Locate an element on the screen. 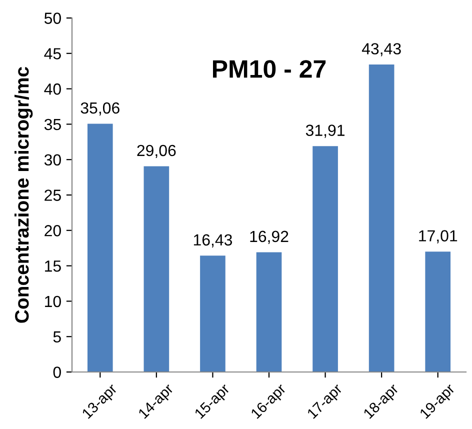  y-tick-label: 5 is located at coordinates (57, 337).